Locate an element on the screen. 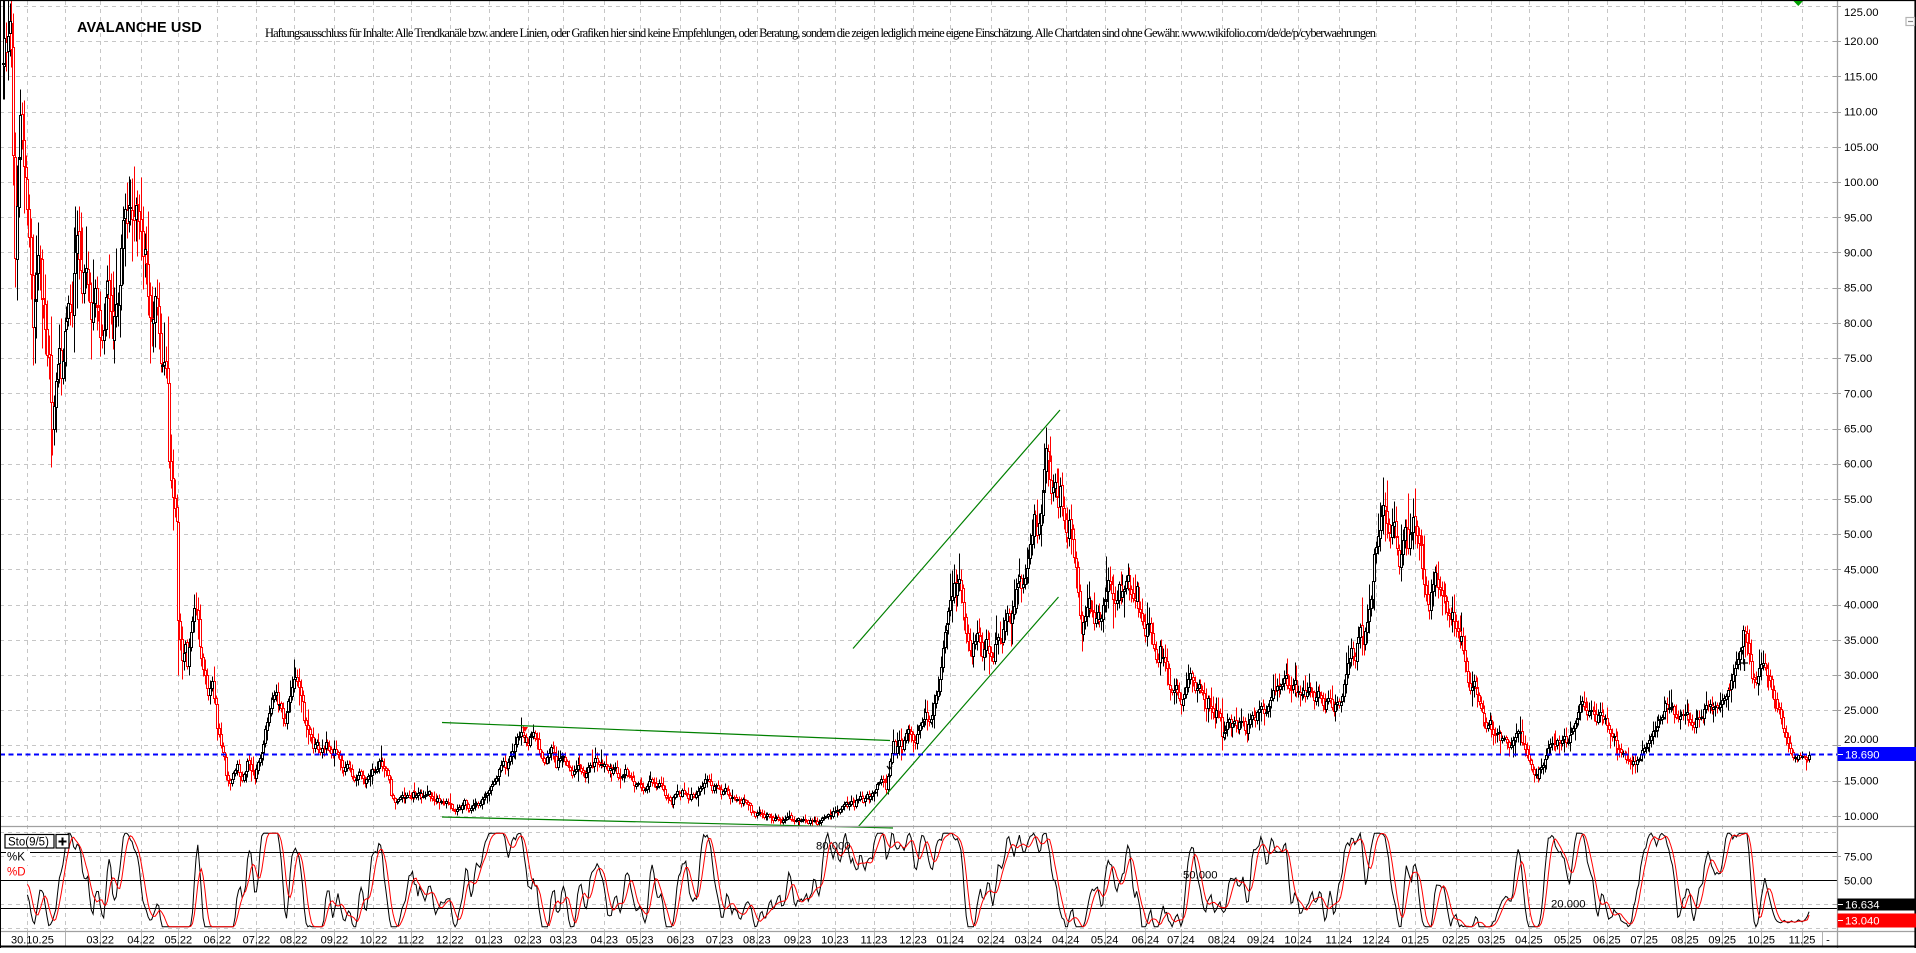 The height and width of the screenshot is (953, 1916). svg-text: %D is located at coordinates (16, 873).